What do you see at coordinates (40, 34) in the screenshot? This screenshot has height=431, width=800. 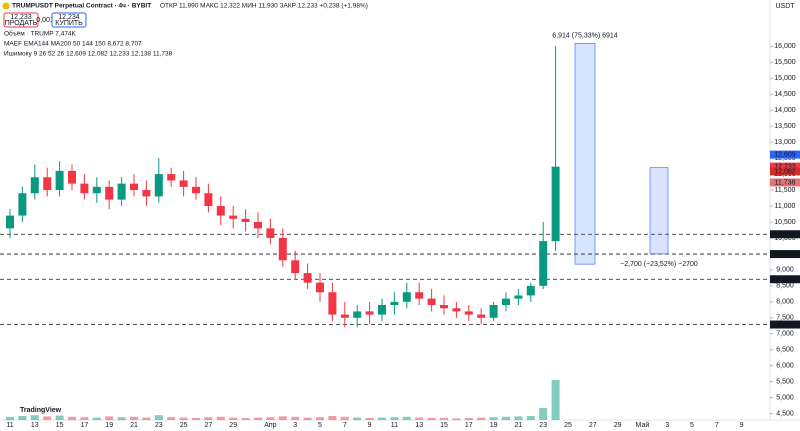 I see `indicator: Объём · TRUMP 7,474K` at bounding box center [40, 34].